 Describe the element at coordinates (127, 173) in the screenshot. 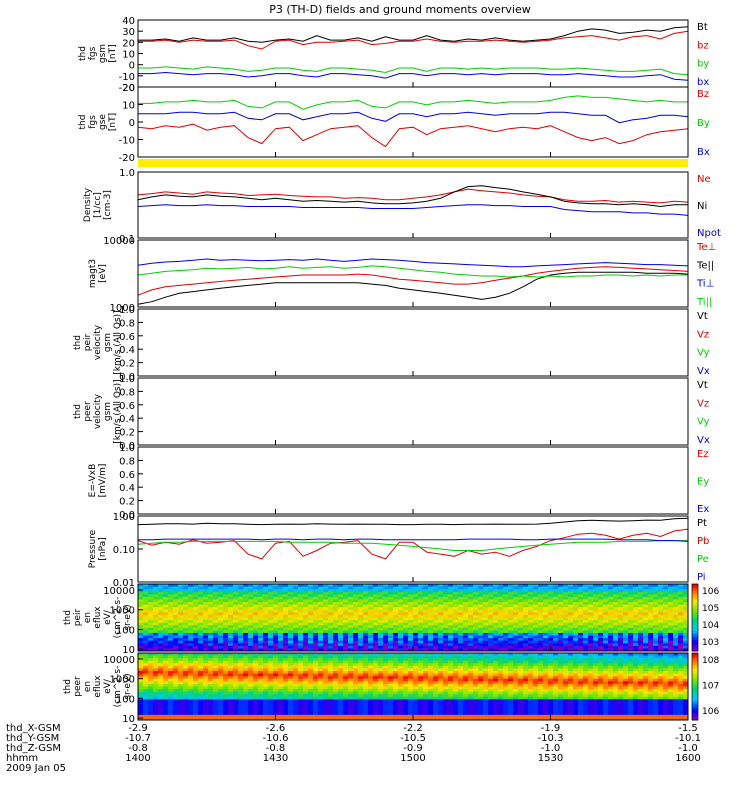

I see `y-tick-label: 1.0` at that location.